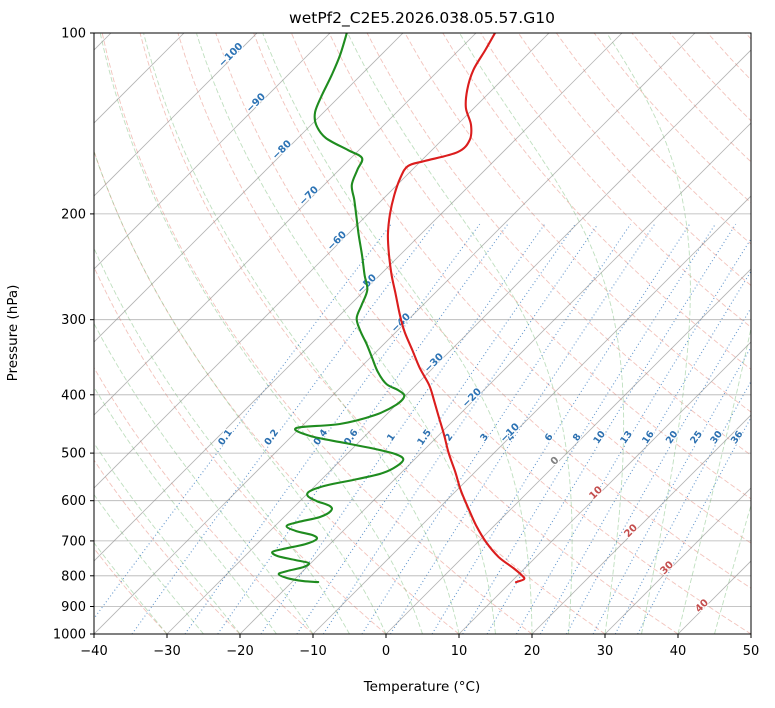 The image size is (775, 708). Describe the element at coordinates (678, 651) in the screenshot. I see `x-tick-label: 40` at that location.